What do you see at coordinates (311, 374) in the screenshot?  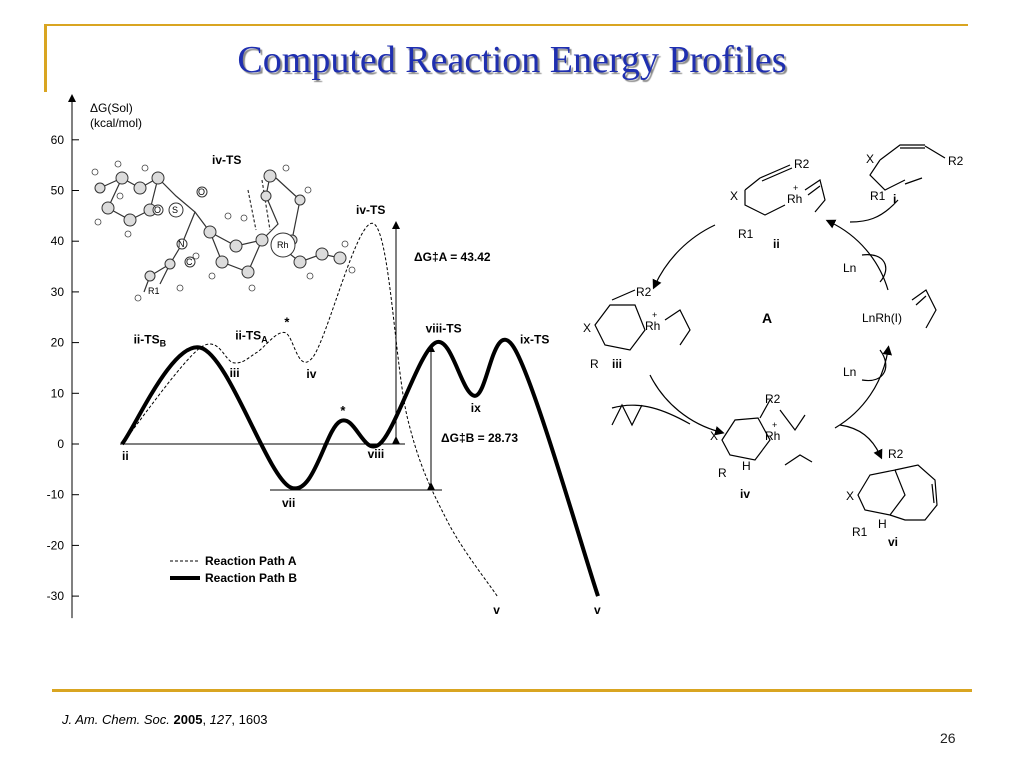 I see `point-label: iv` at bounding box center [311, 374].